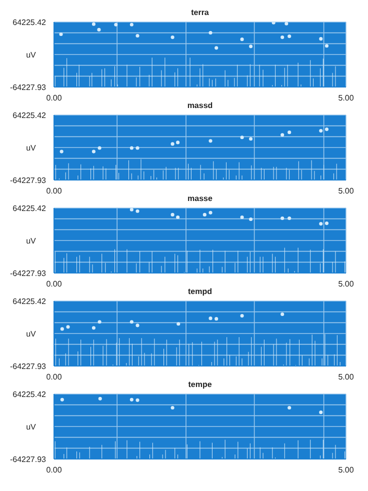 The image size is (368, 491). Describe the element at coordinates (200, 105) in the screenshot. I see `chart-title: massd` at that location.